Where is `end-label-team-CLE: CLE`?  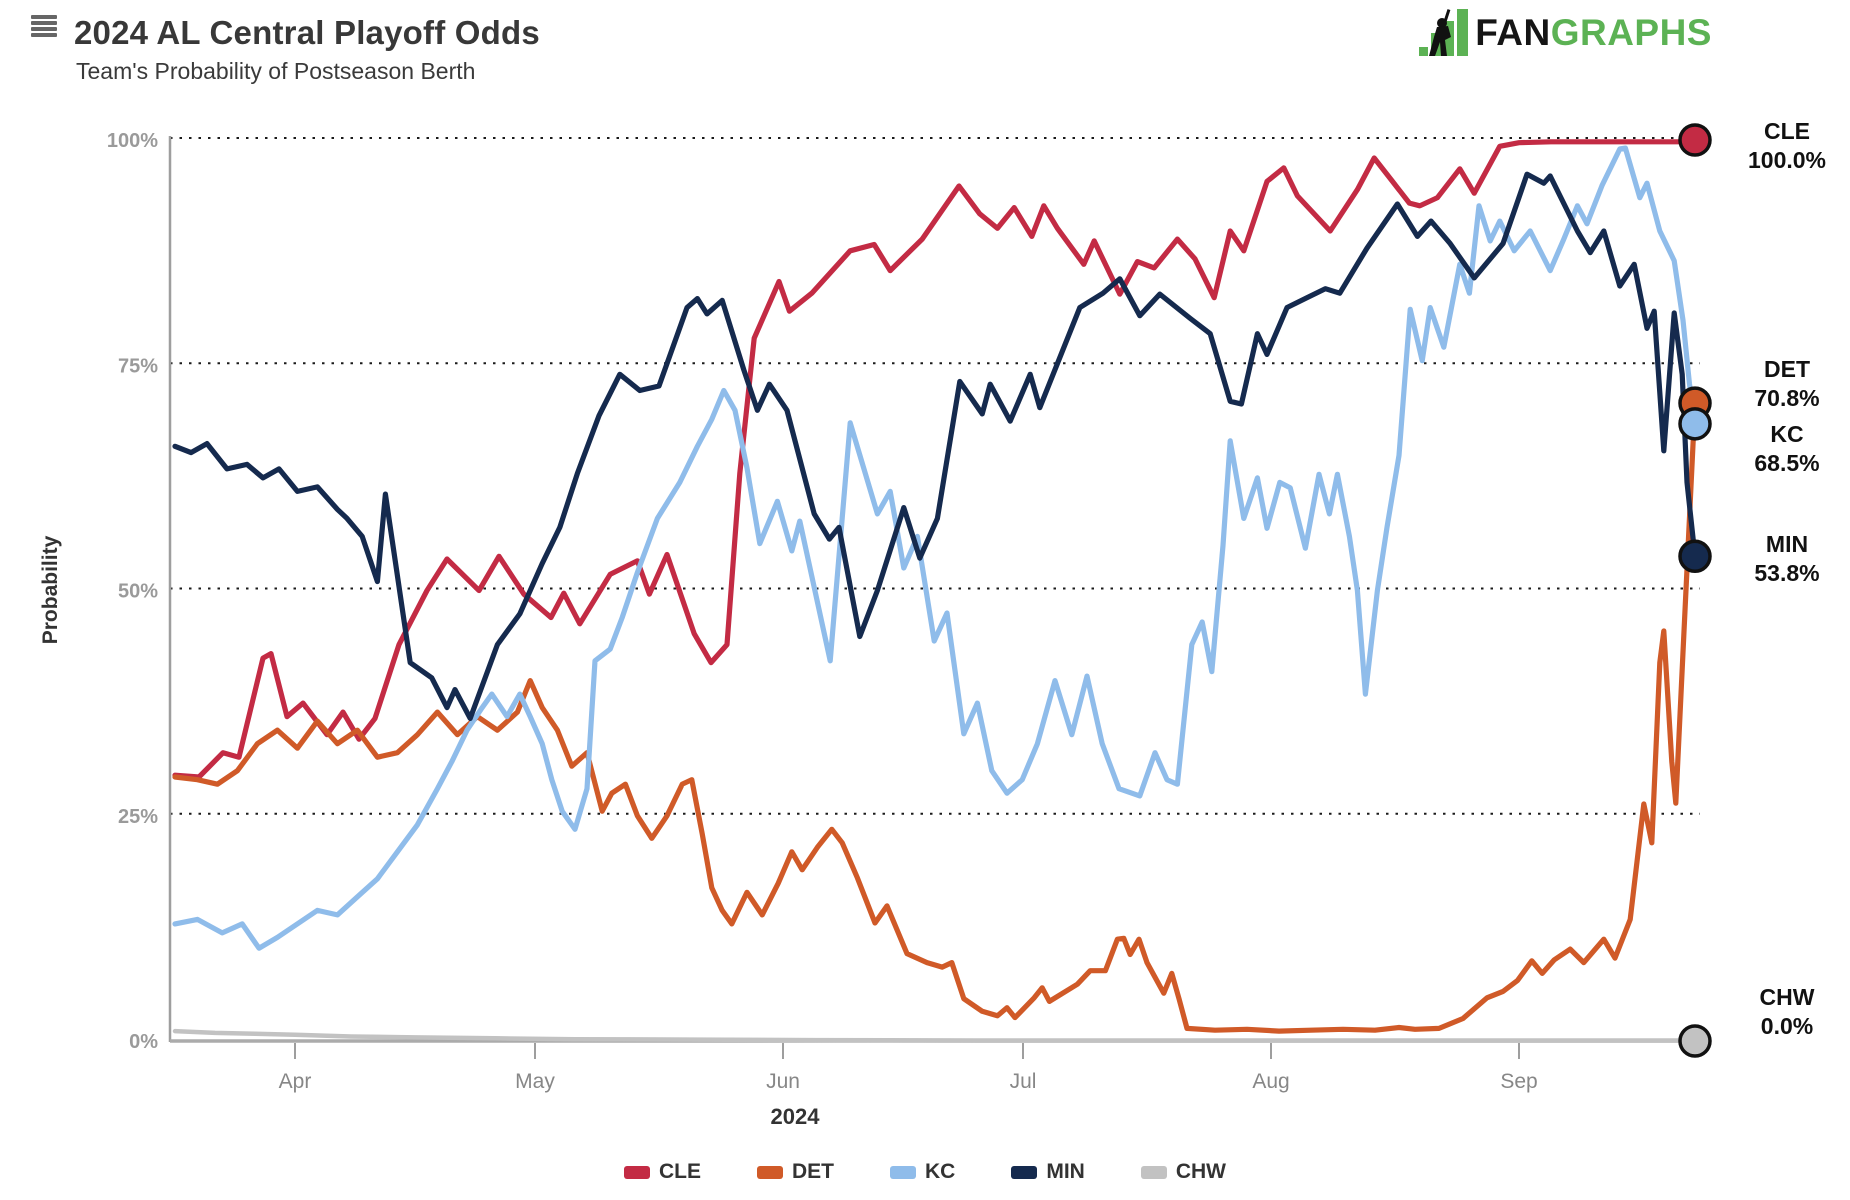 end-label-team-CLE: CLE is located at coordinates (1787, 131).